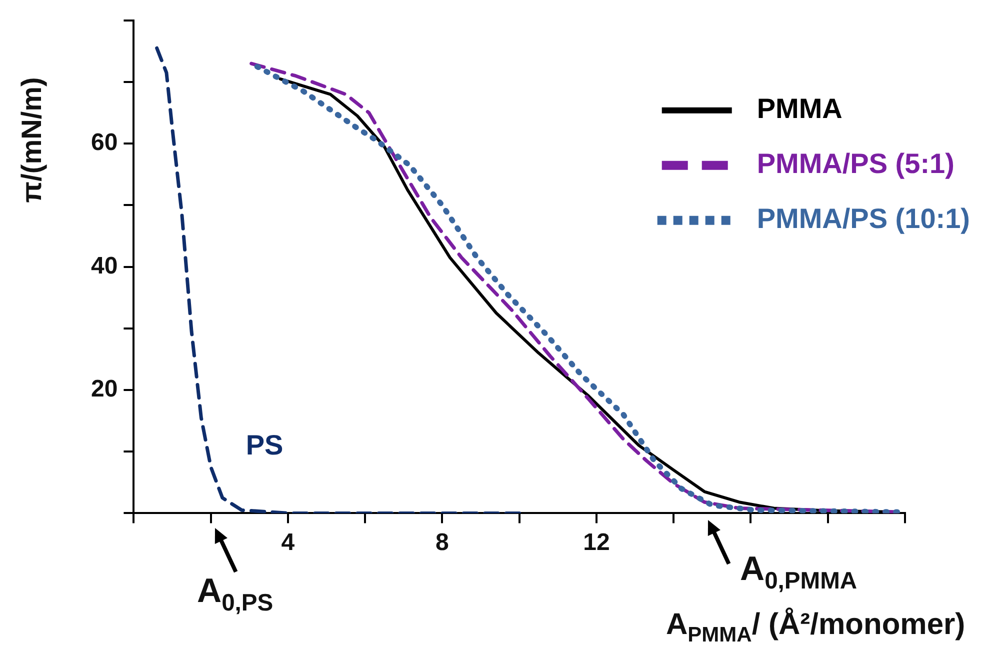  Describe the element at coordinates (32, 141) in the screenshot. I see `y-axis-title: π/(mN/m)` at that location.